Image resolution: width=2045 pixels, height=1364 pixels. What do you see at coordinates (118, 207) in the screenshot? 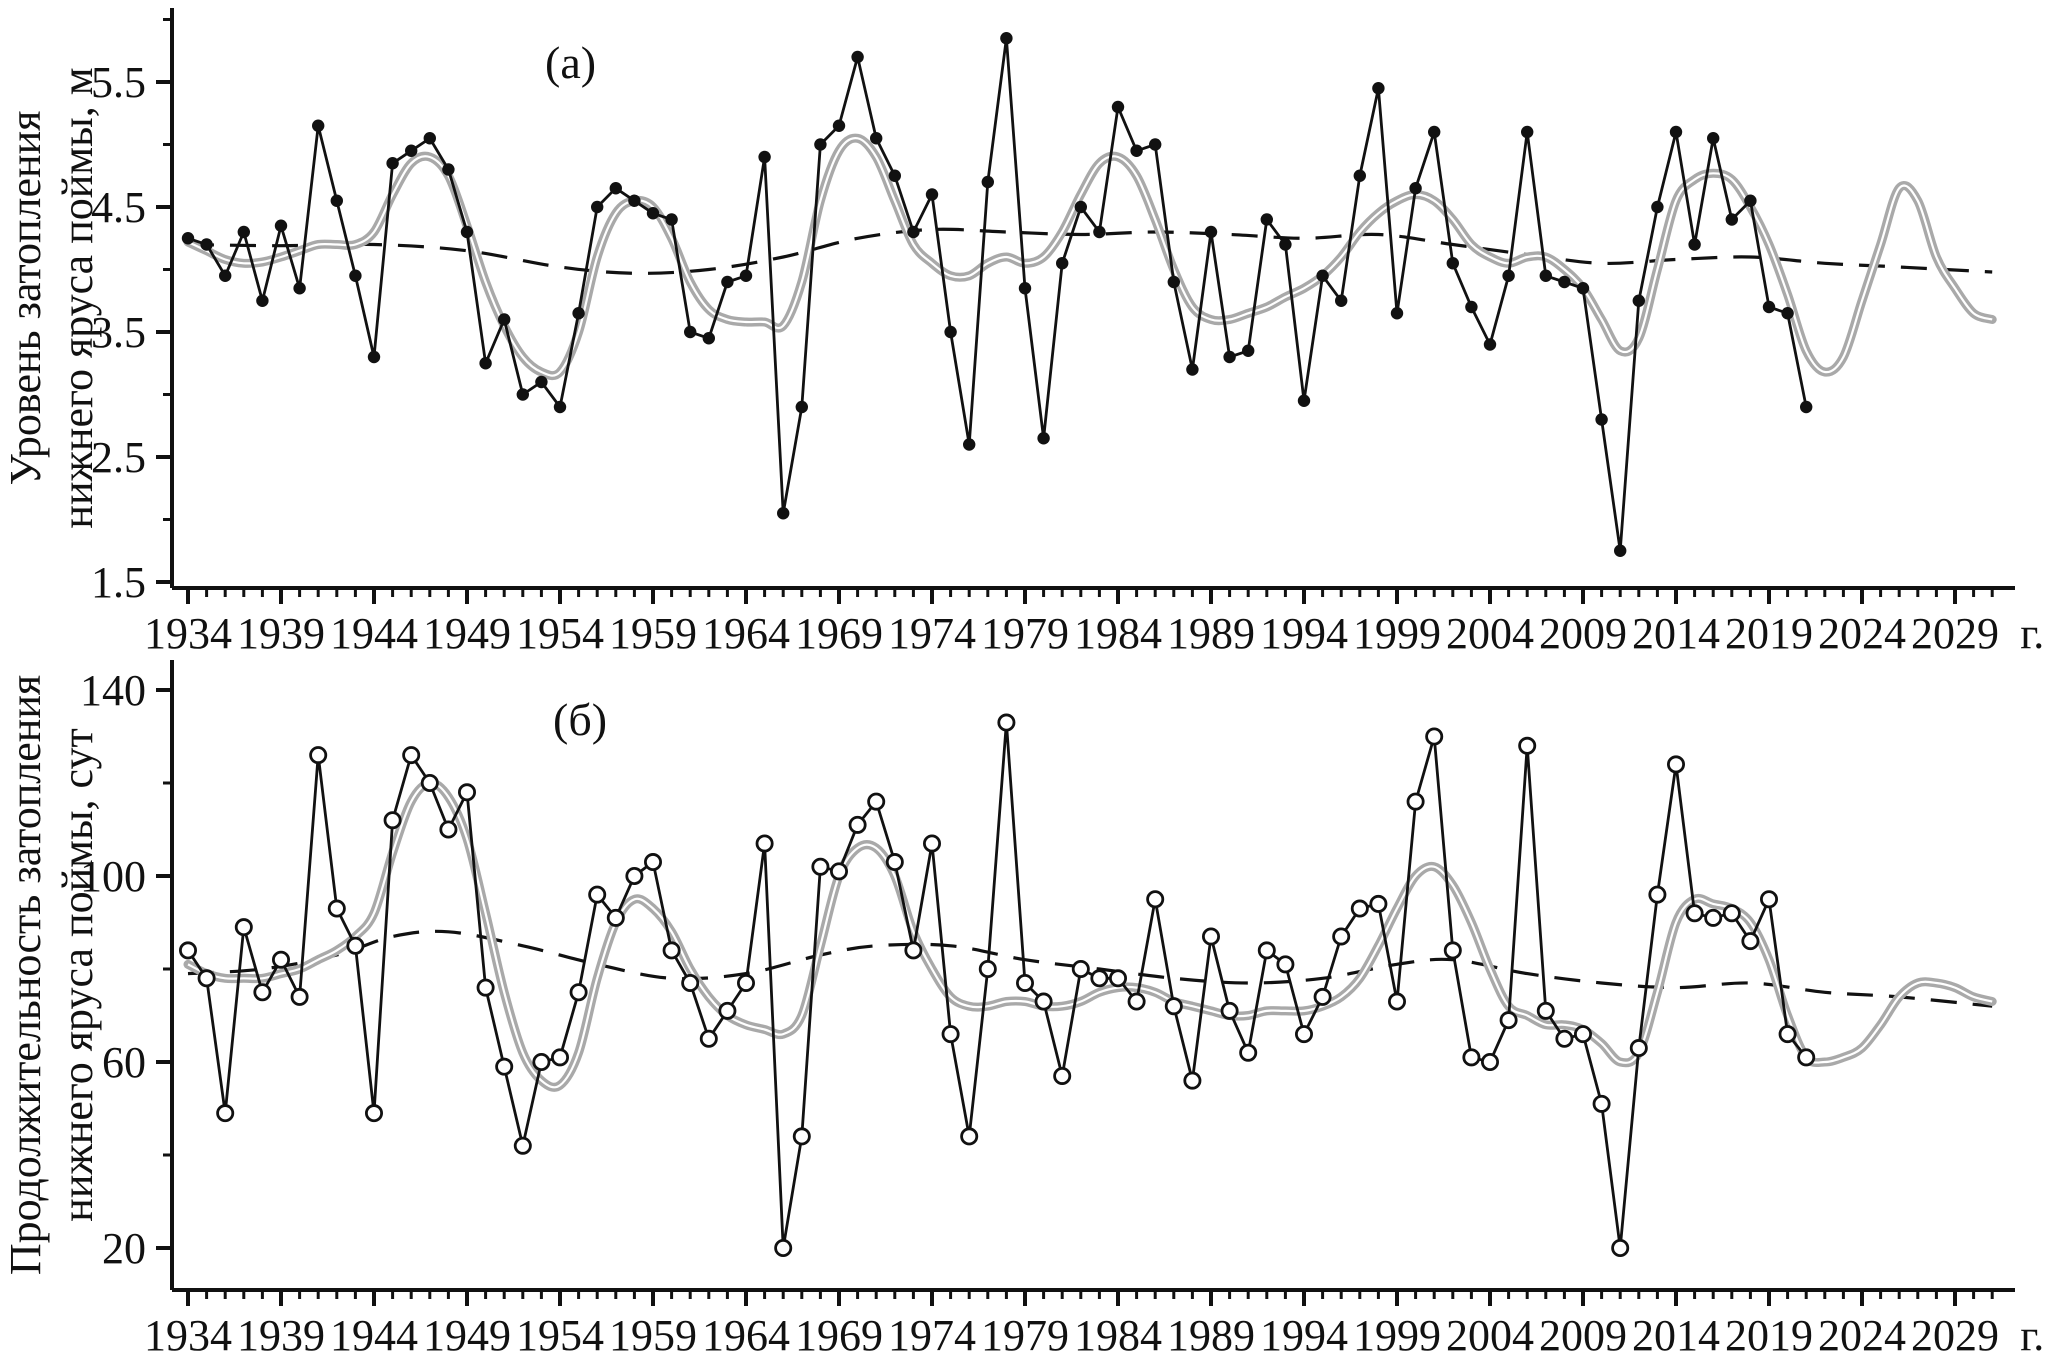
I see `y-tick-label: 4.5` at bounding box center [118, 207].